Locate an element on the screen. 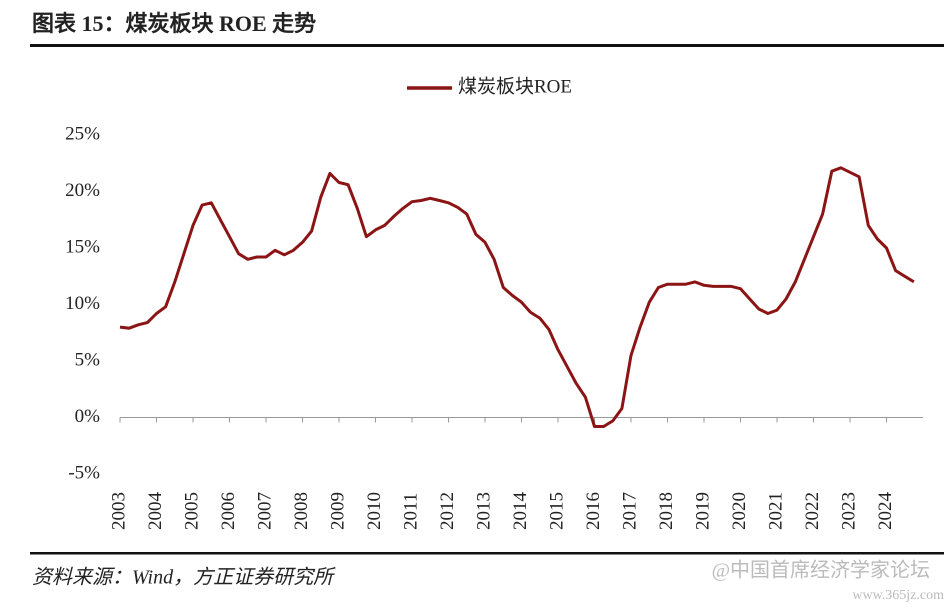 The height and width of the screenshot is (611, 951). footer-rule is located at coordinates (487, 553).